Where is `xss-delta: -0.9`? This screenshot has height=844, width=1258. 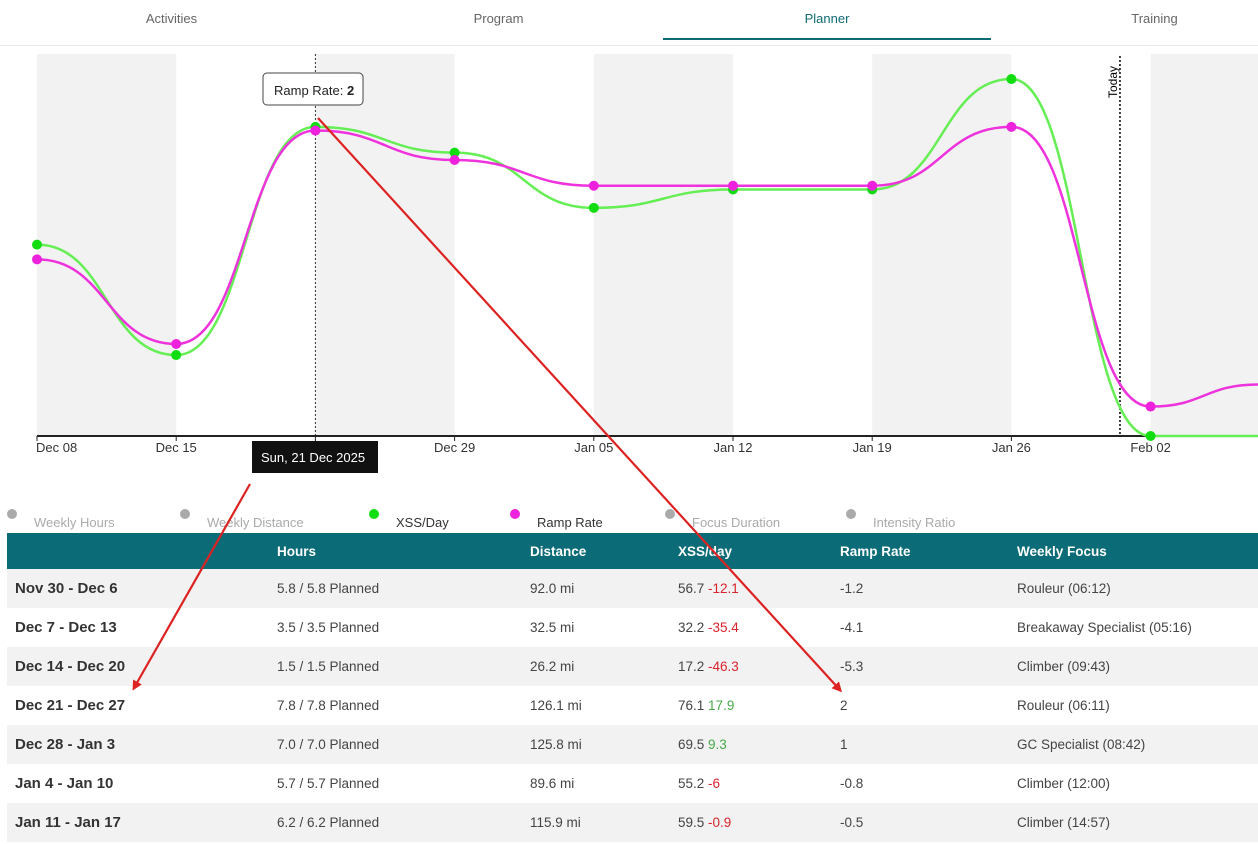
xss-delta: -0.9 is located at coordinates (720, 822).